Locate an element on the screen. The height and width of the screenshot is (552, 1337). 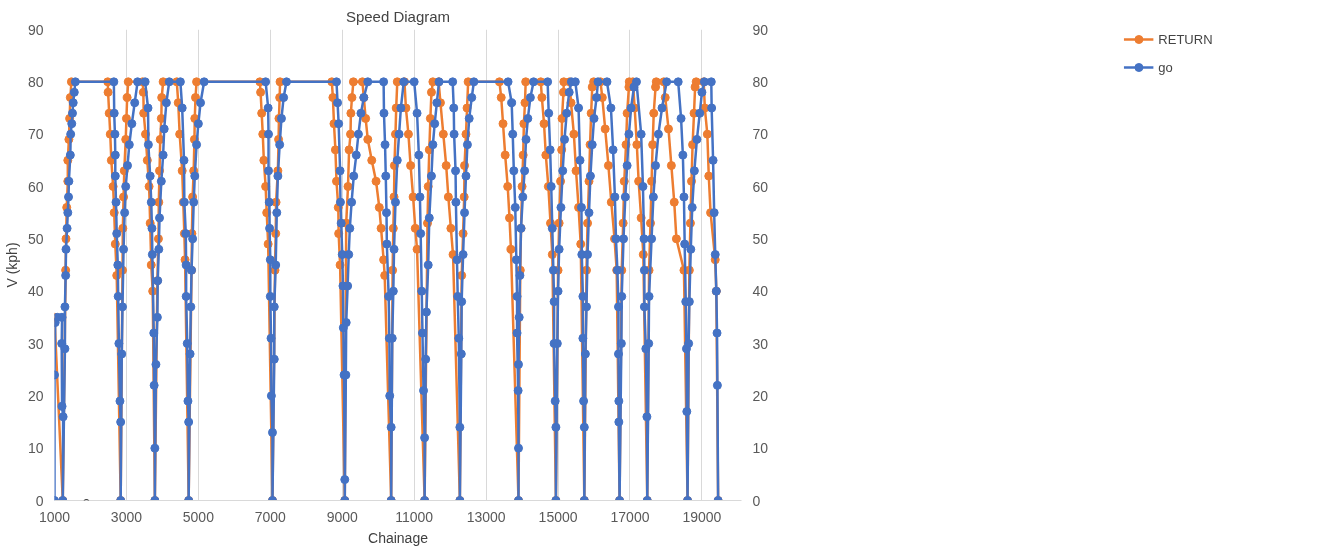
x-tick-label: 5000 is located at coordinates (198, 516).